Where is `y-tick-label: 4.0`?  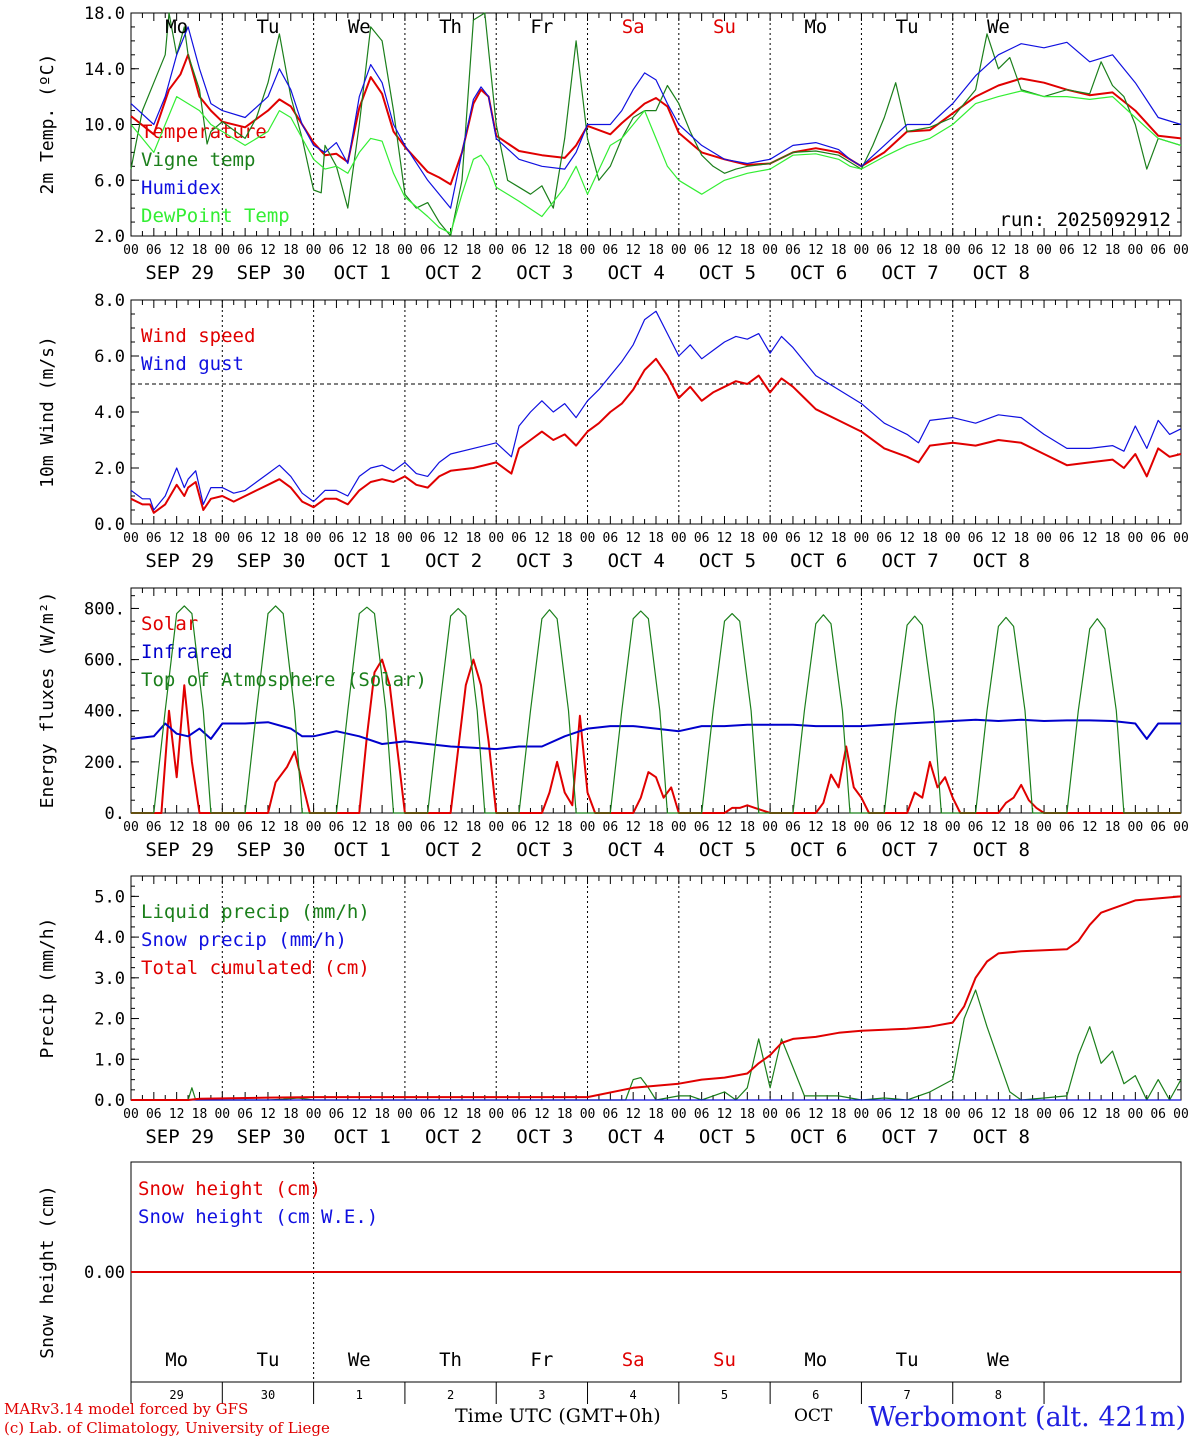 y-tick-label: 4.0 is located at coordinates (109, 413).